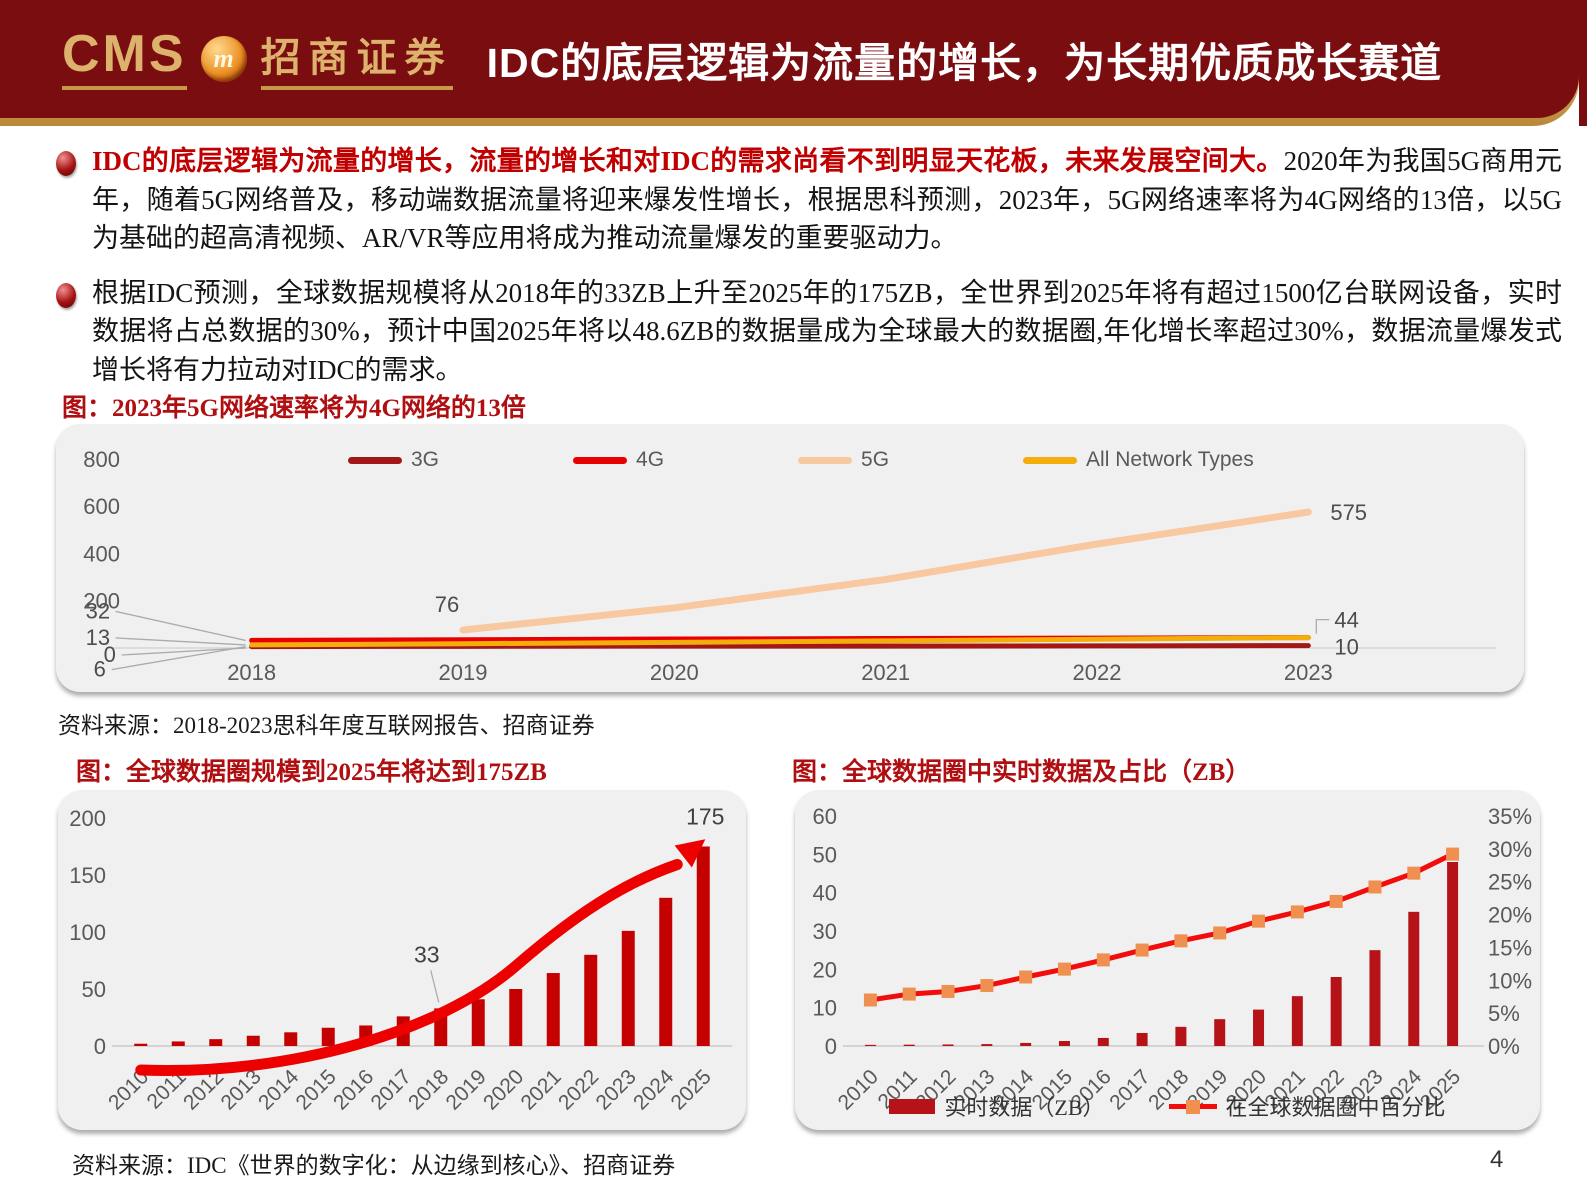 This screenshot has width=1587, height=1190. I want to click on chart3-legend-bars-label: 实时数据（ZB）, so click(1024, 1107).